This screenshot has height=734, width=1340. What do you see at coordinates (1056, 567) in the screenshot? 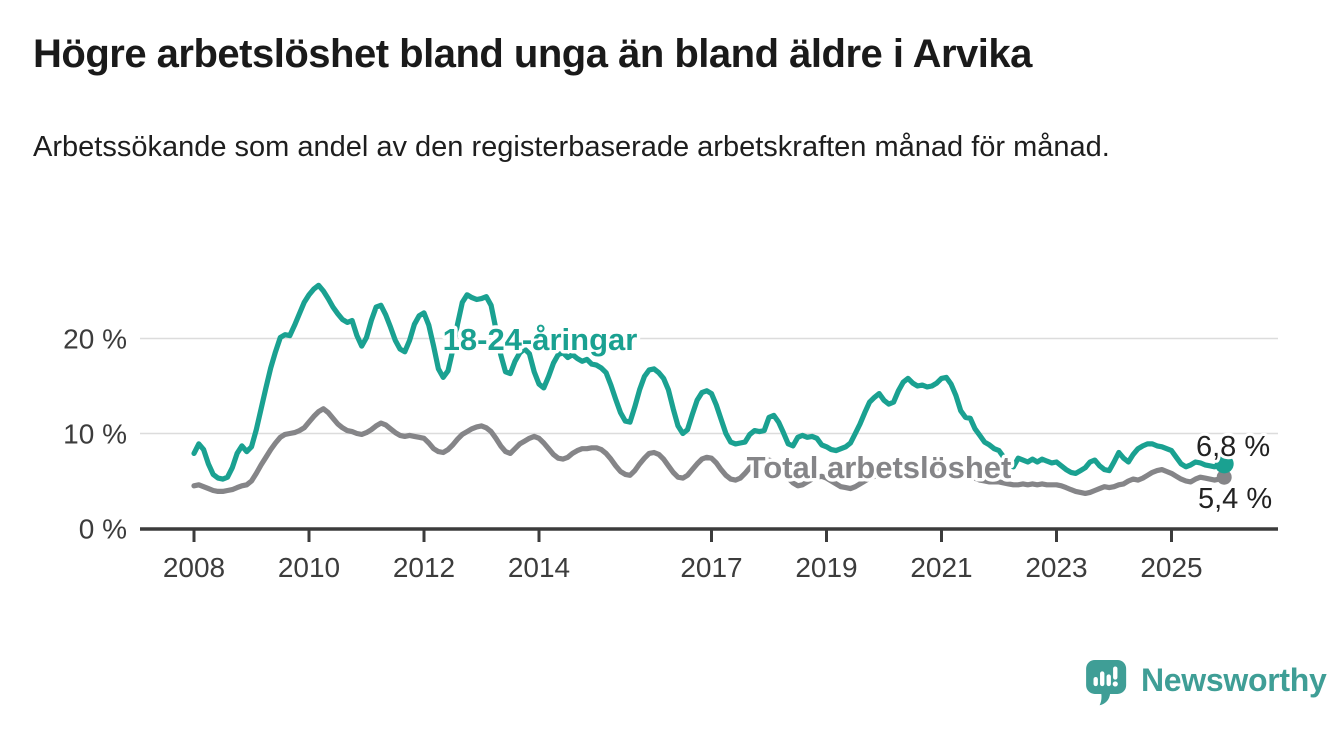
I see `x-axis-label: 2023` at bounding box center [1056, 567].